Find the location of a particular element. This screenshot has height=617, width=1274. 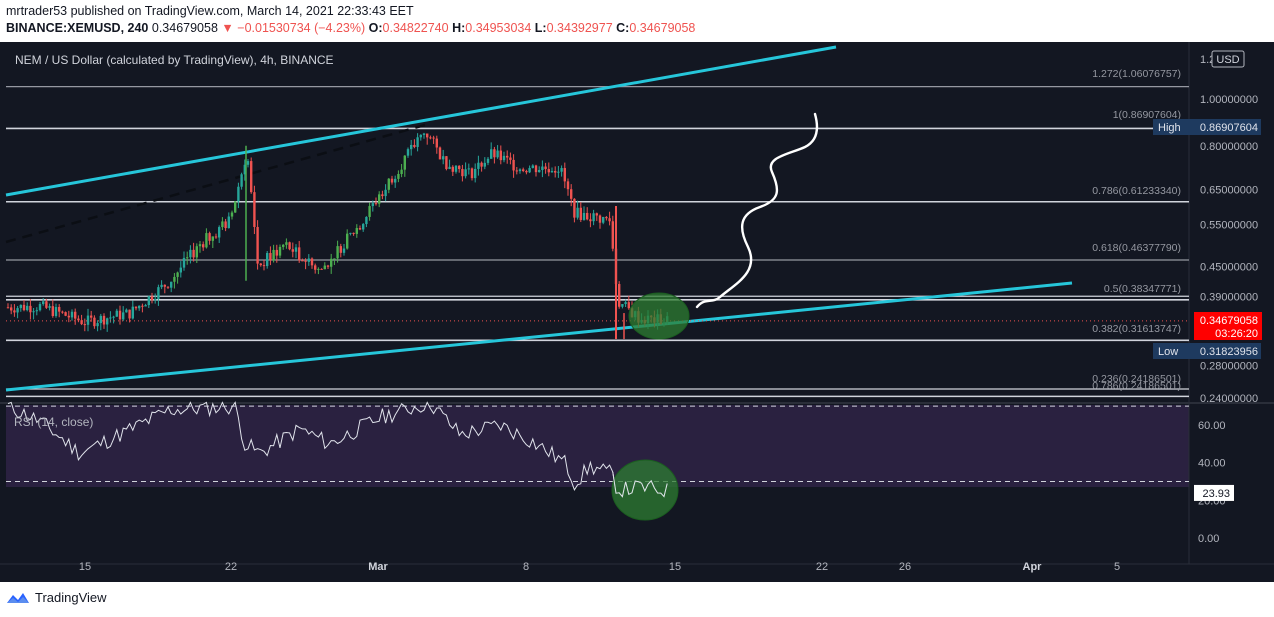

time-tick: Mar is located at coordinates (378, 567).